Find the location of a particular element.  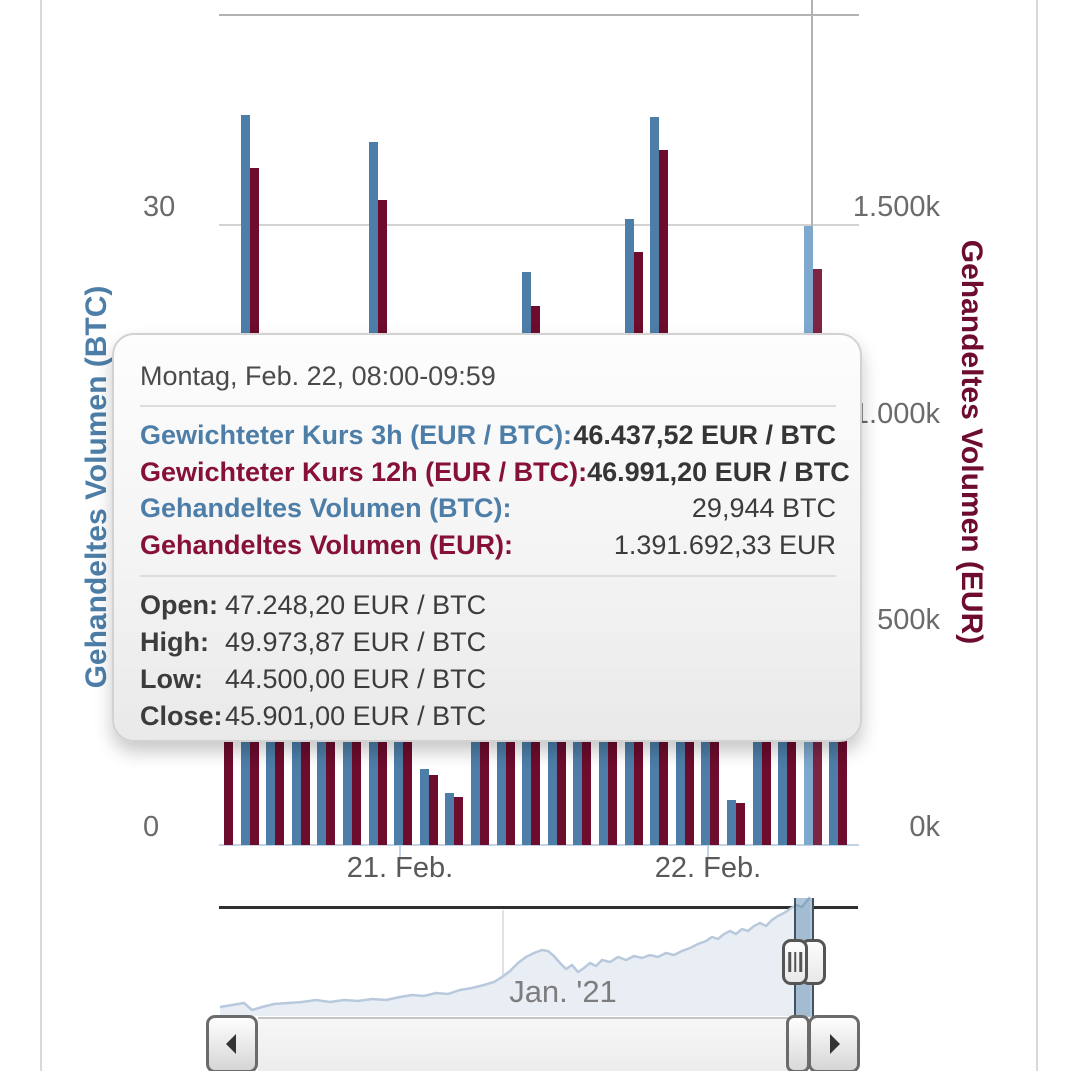

tooltip-header: Montag, Feb. 22, 08:00-09:59 is located at coordinates (318, 376).